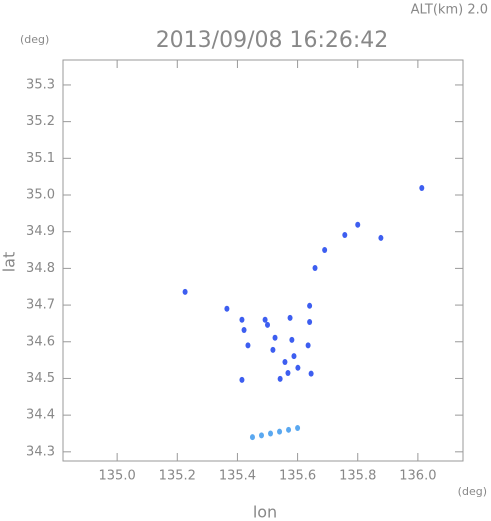 The height and width of the screenshot is (521, 491). I want to click on x-tick-label: 135.8, so click(357, 476).